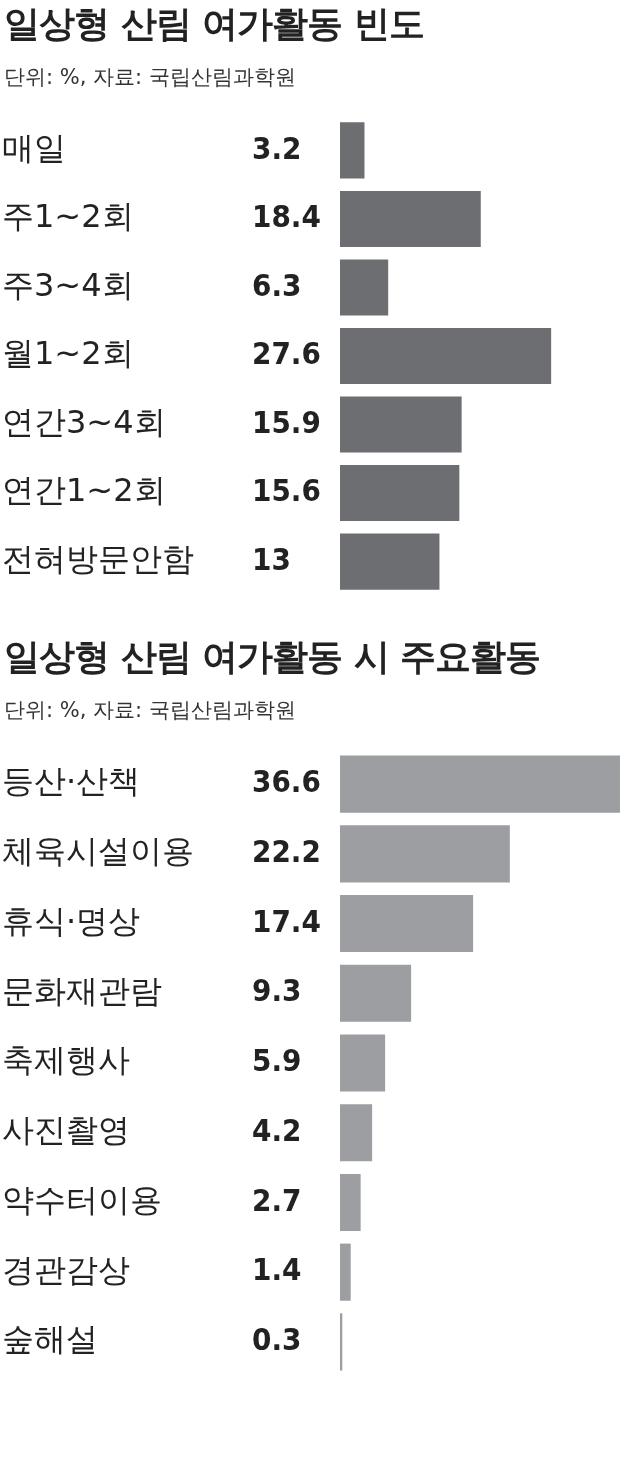 The height and width of the screenshot is (1471, 620). I want to click on data-label: 36.6, so click(286, 781).